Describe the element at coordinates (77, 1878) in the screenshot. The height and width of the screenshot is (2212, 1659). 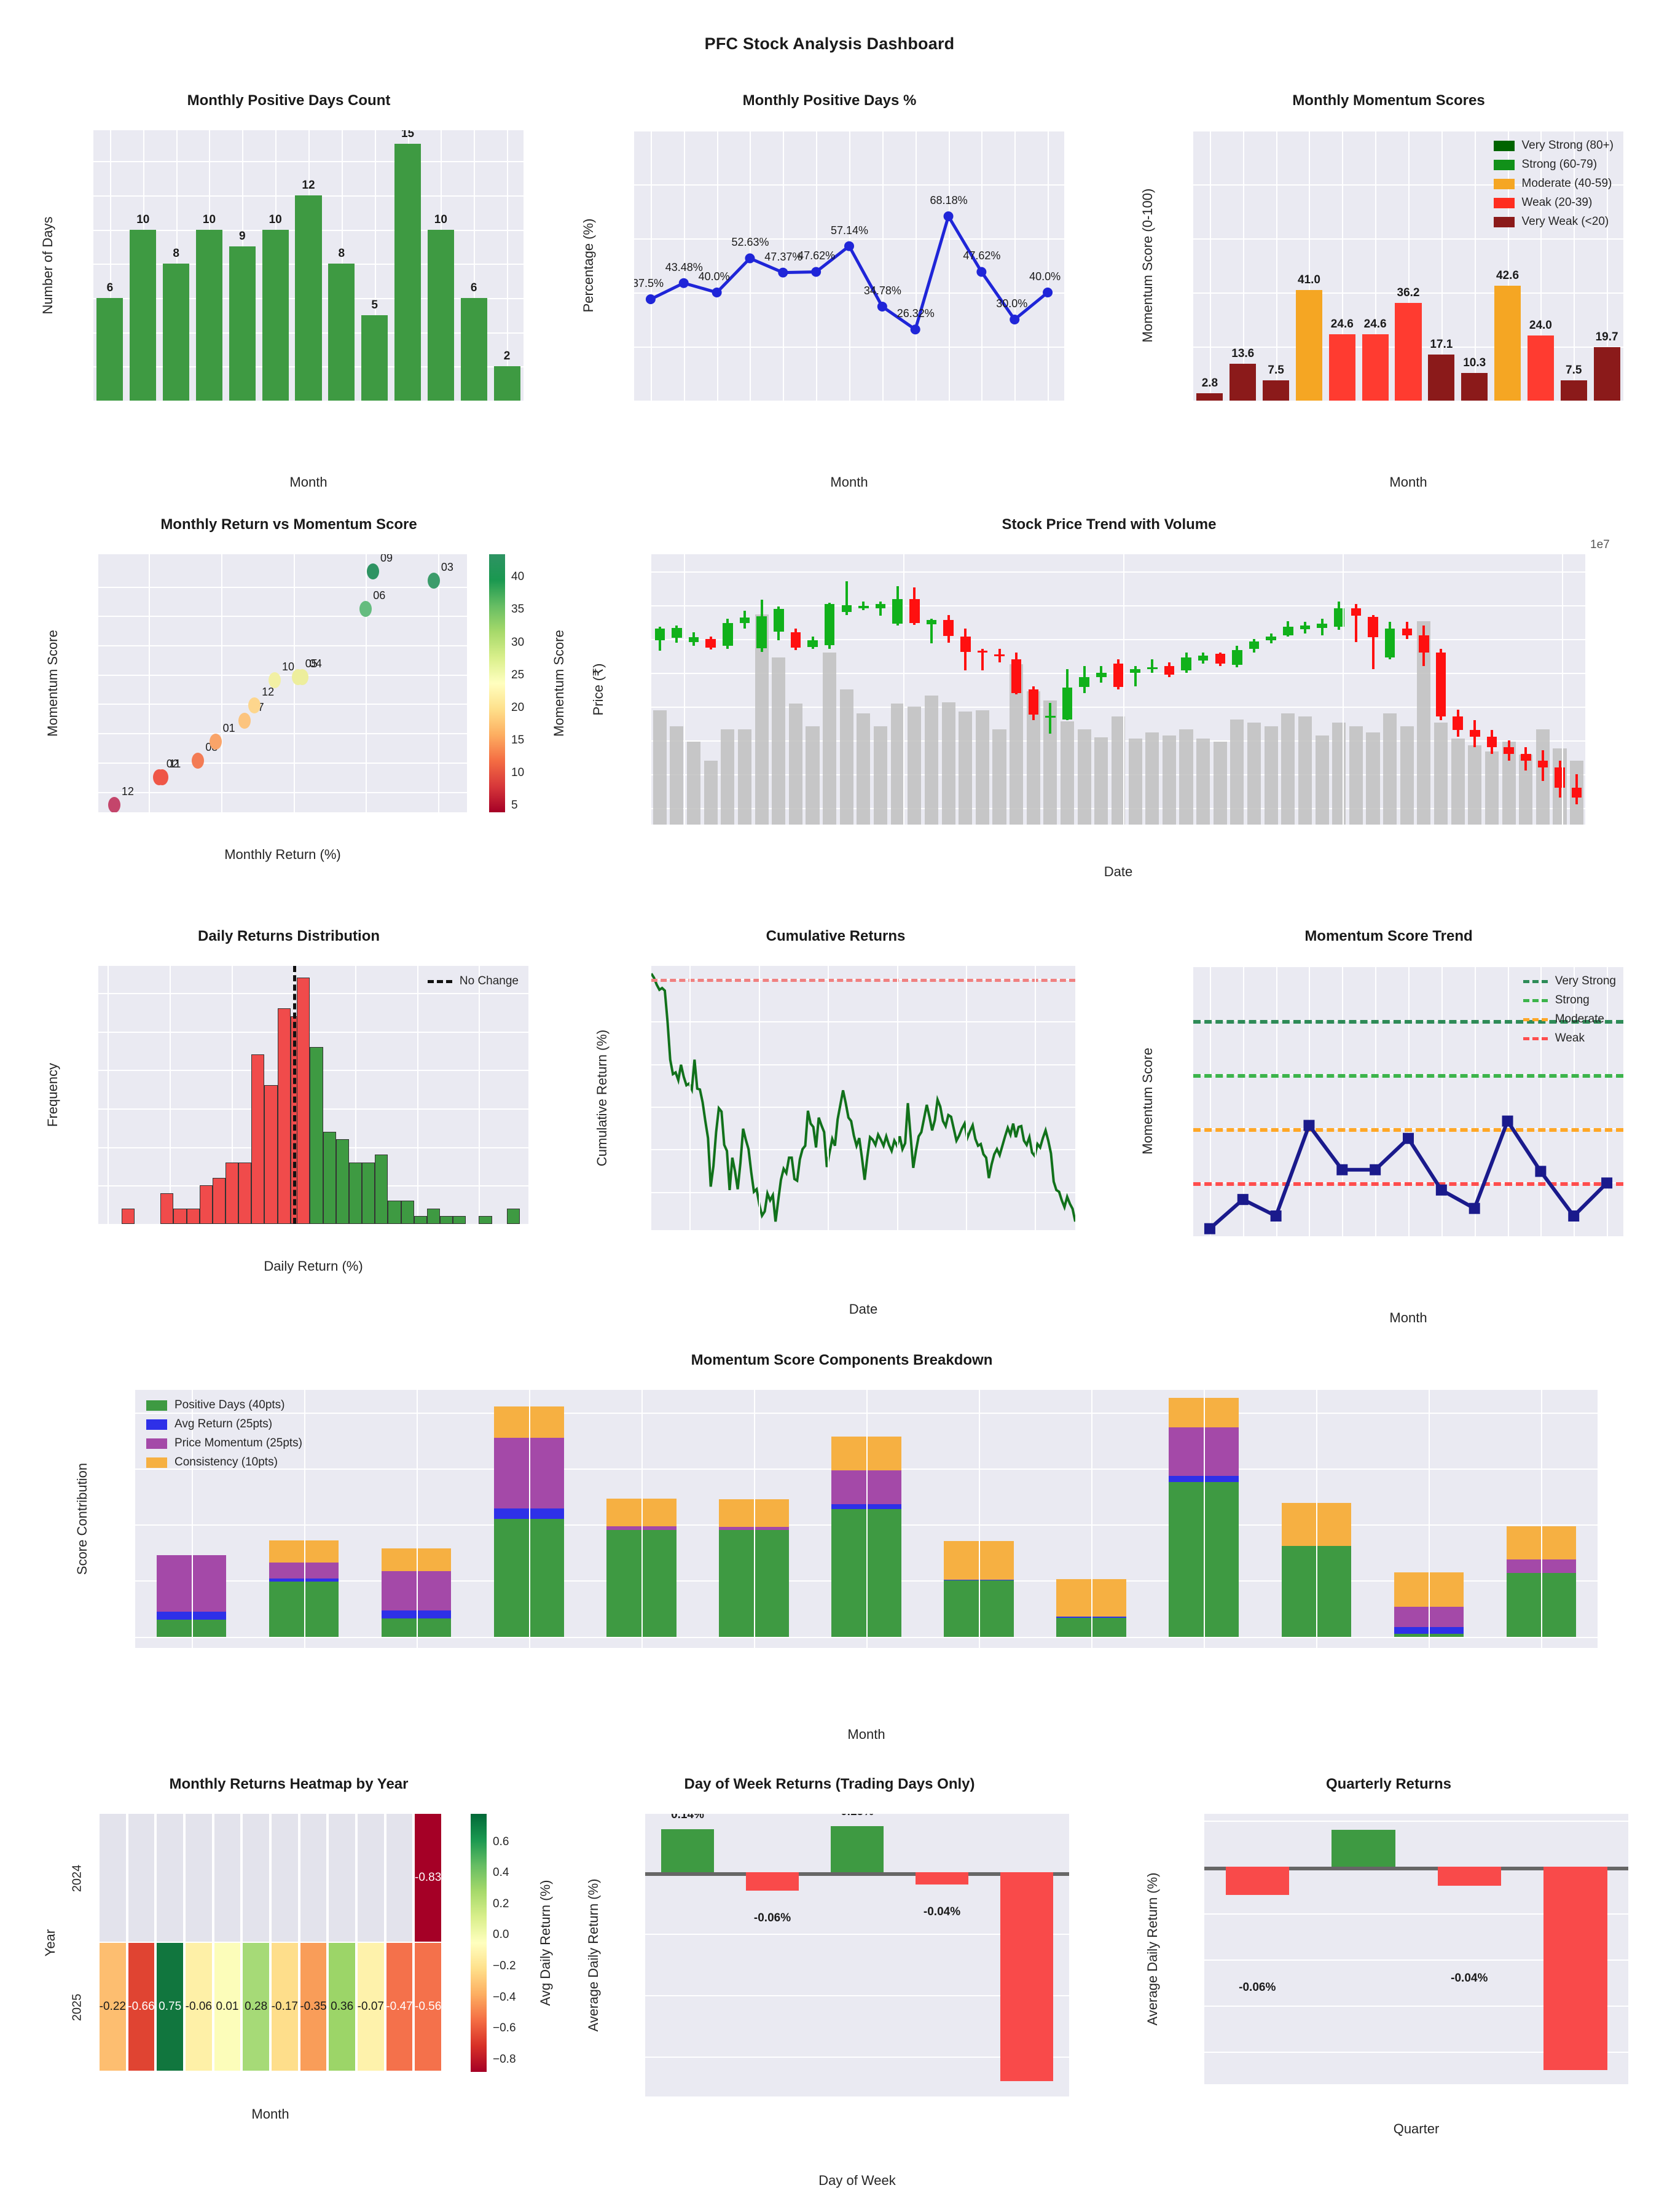
I see `y-axis-tick: 2024` at that location.